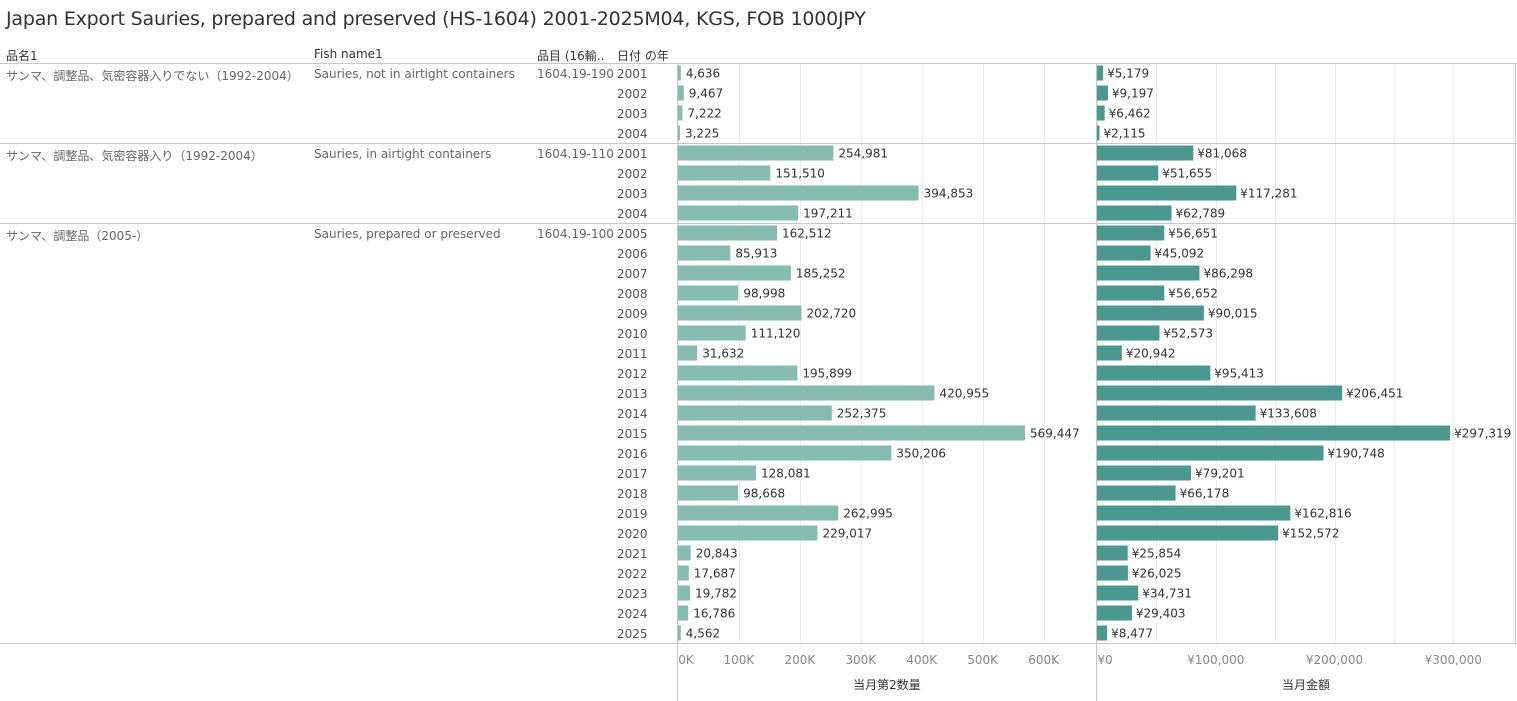 Image resolution: width=1517 pixels, height=701 pixels. What do you see at coordinates (632, 254) in the screenshot?
I see `year-label: 2006` at bounding box center [632, 254].